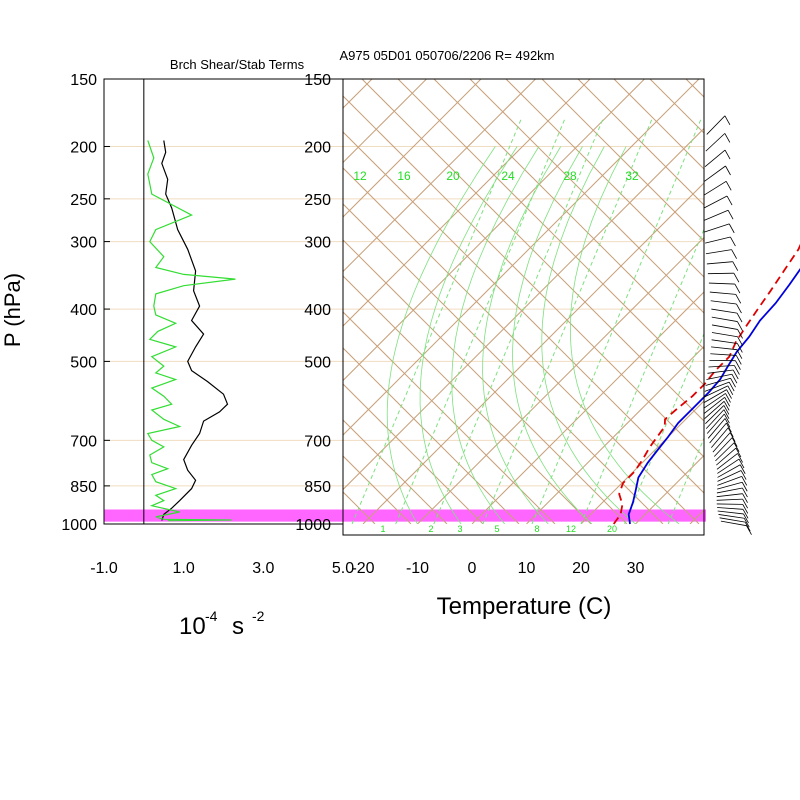 Image resolution: width=800 pixels, height=800 pixels. Describe the element at coordinates (238, 626) in the screenshot. I see `unit-s: s` at that location.